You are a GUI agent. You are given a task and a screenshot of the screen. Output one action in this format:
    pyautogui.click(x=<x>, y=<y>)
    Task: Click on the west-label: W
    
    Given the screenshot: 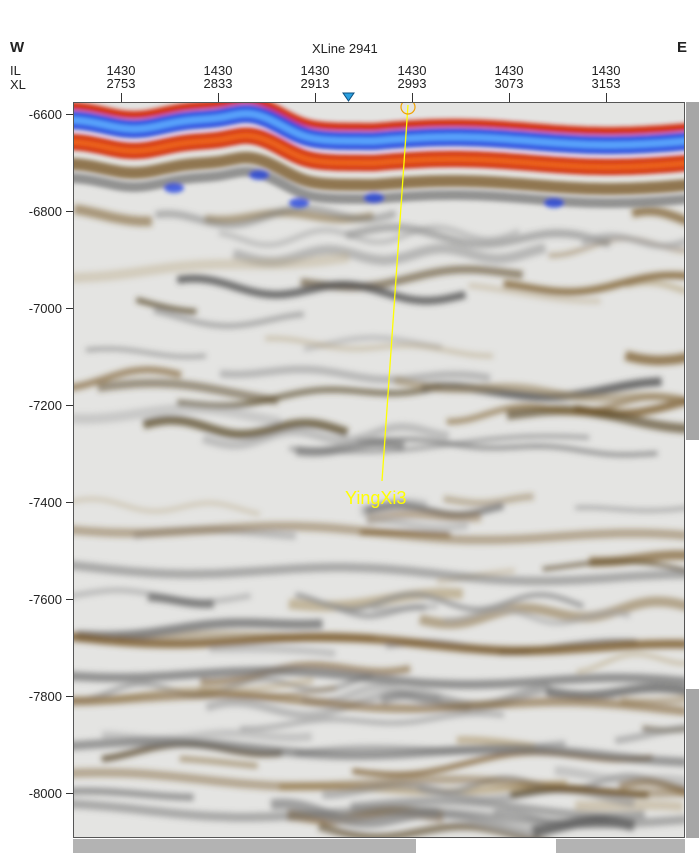 What is the action you would take?
    pyautogui.click(x=17, y=47)
    